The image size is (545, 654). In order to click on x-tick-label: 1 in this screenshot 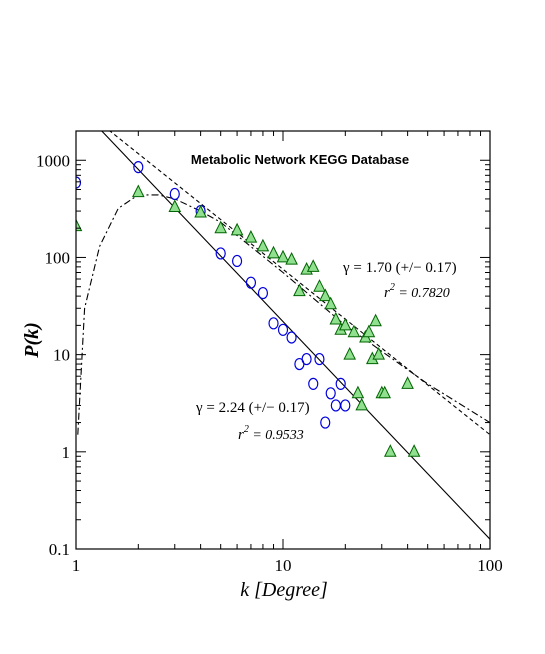, I will do `click(76, 565)`.